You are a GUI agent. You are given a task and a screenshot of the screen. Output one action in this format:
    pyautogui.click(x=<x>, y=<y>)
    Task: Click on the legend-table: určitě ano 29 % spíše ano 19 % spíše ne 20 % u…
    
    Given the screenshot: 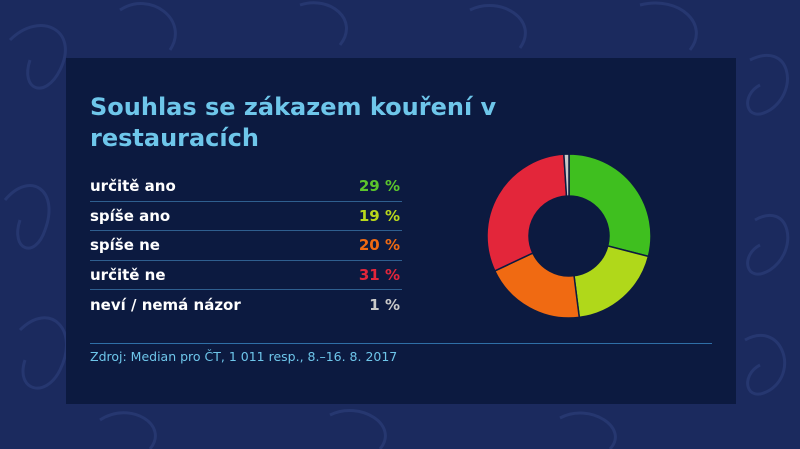 What is the action you would take?
    pyautogui.click(x=246, y=246)
    